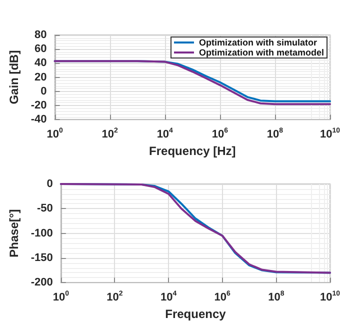  What do you see at coordinates (41, 233) in the screenshot?
I see `y-tick-label: -100` at bounding box center [41, 233].